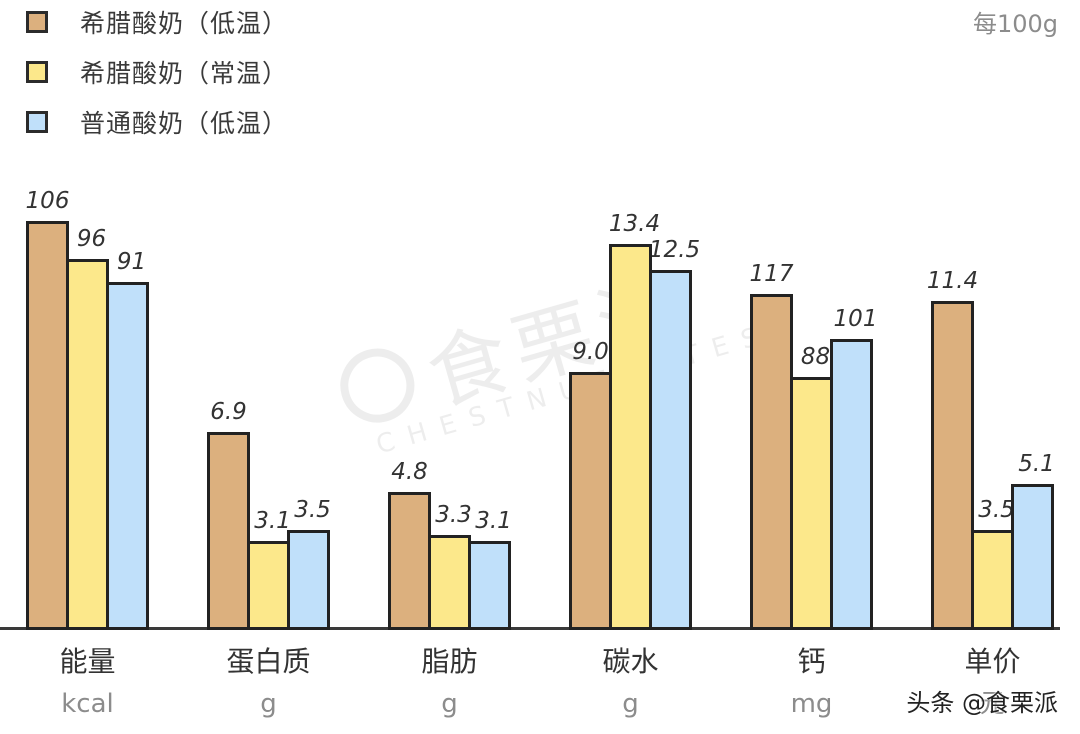  Describe the element at coordinates (449, 683) in the screenshot. I see `category-label: 脂肪 g` at that location.